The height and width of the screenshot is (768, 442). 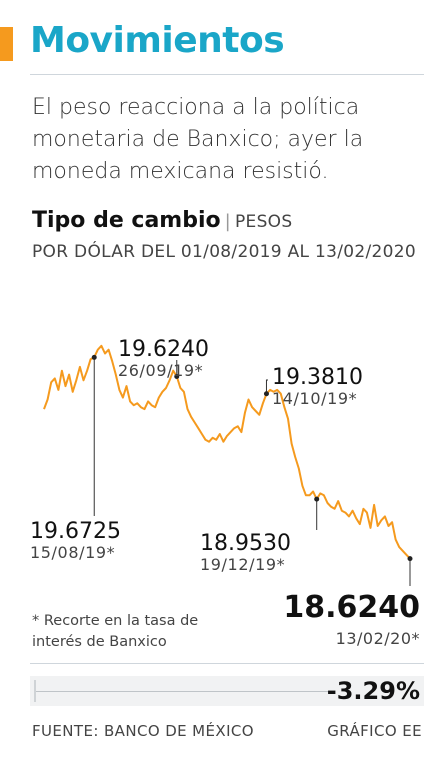 I want to click on last-value-marker, so click(x=410, y=559).